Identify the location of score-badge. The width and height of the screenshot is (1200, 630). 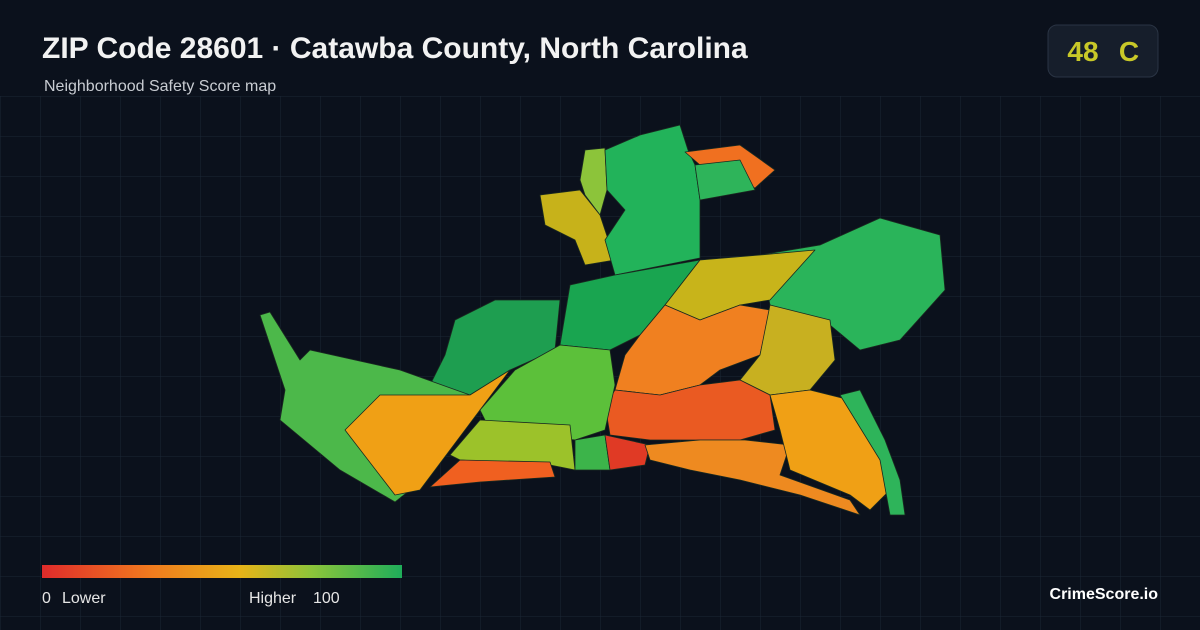
(1103, 51).